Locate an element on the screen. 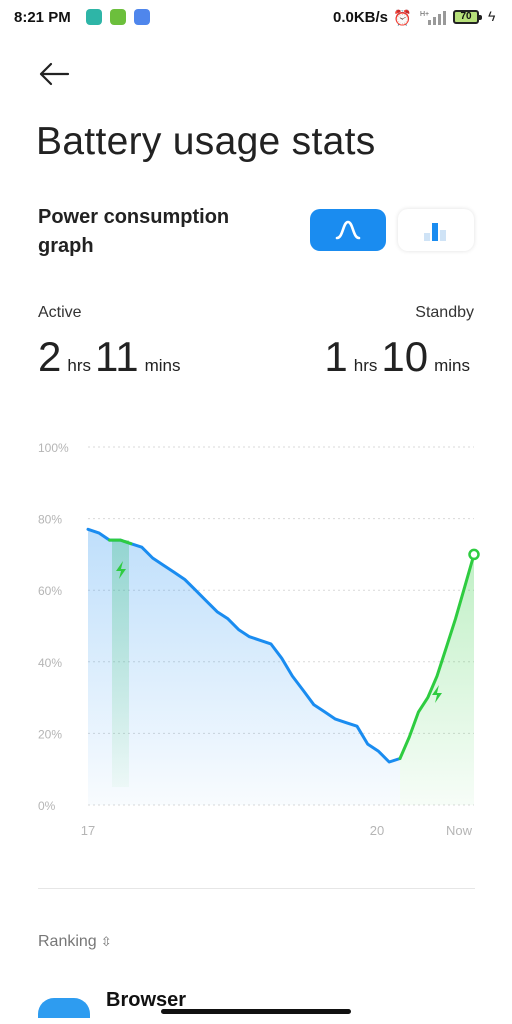 The width and height of the screenshot is (512, 1024). battery-icon: 70 is located at coordinates (467, 17).